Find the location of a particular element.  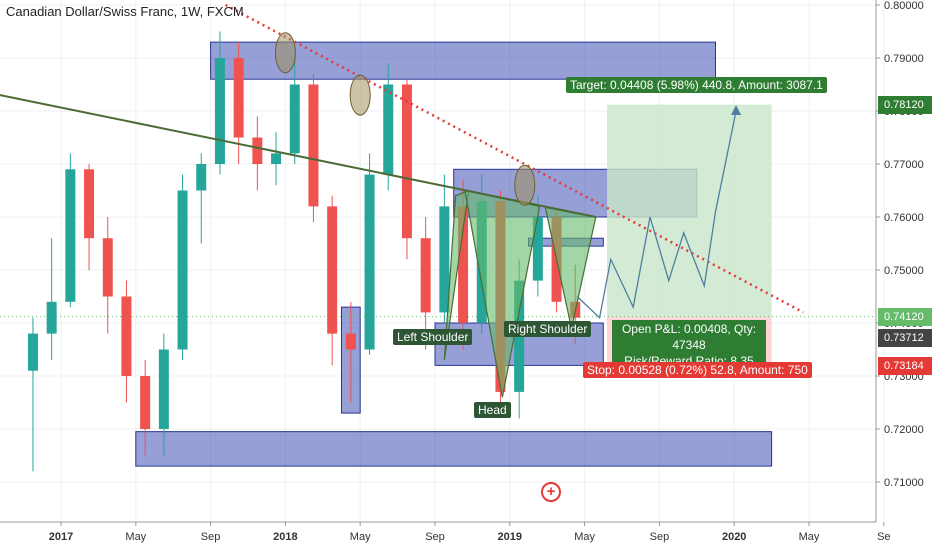

head-triangle is located at coordinates (502, 293).